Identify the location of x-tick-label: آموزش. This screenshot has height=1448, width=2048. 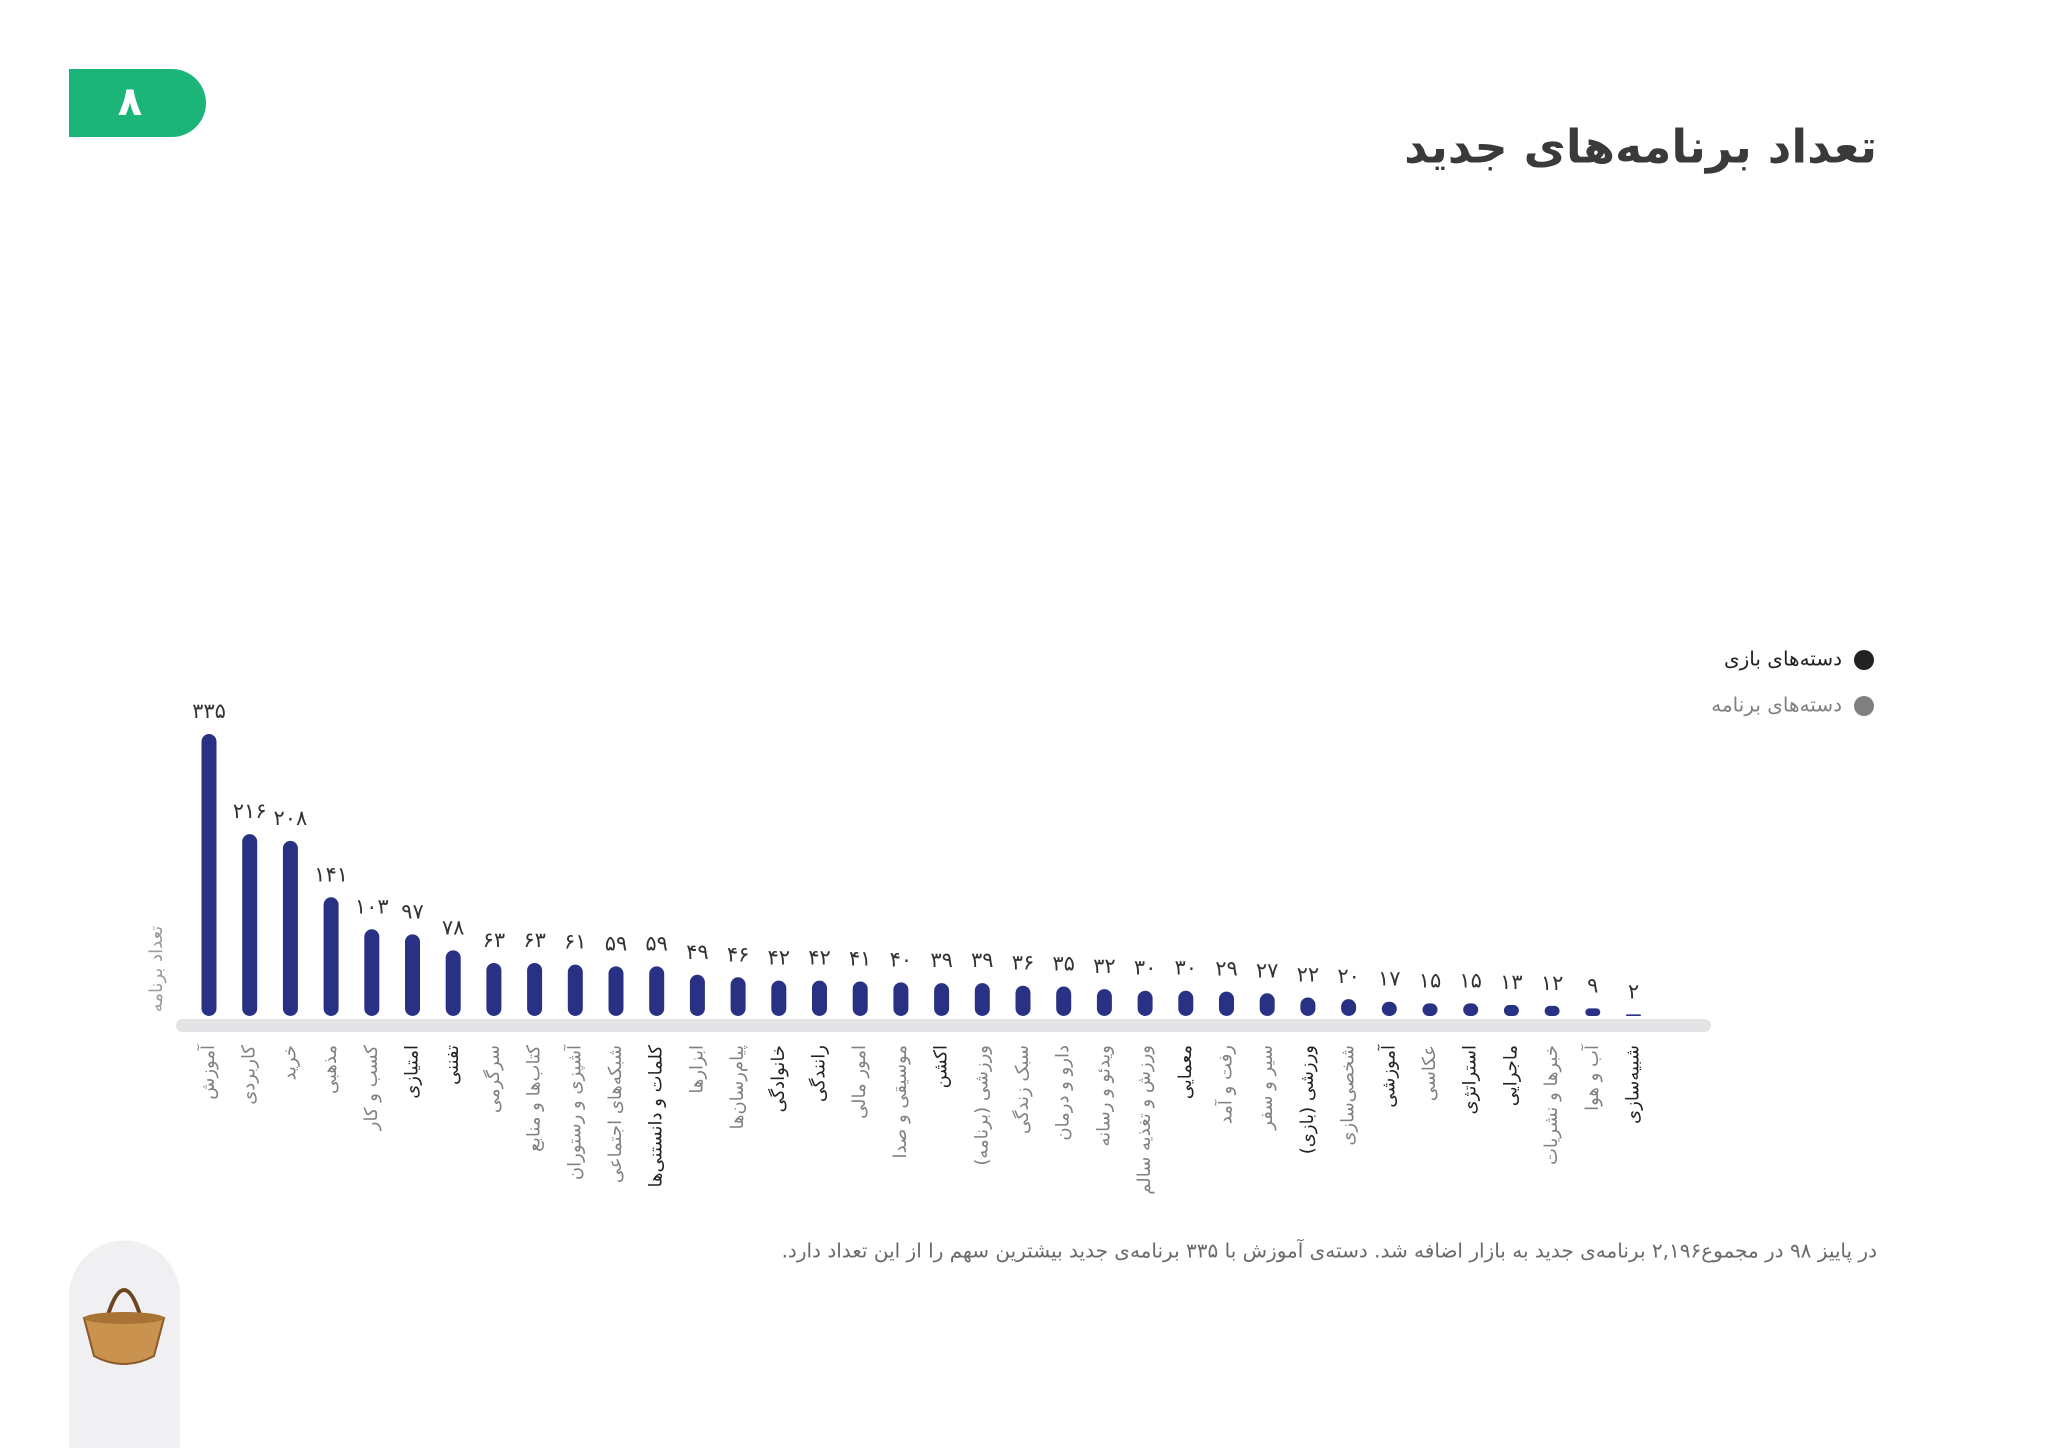
(207, 1072).